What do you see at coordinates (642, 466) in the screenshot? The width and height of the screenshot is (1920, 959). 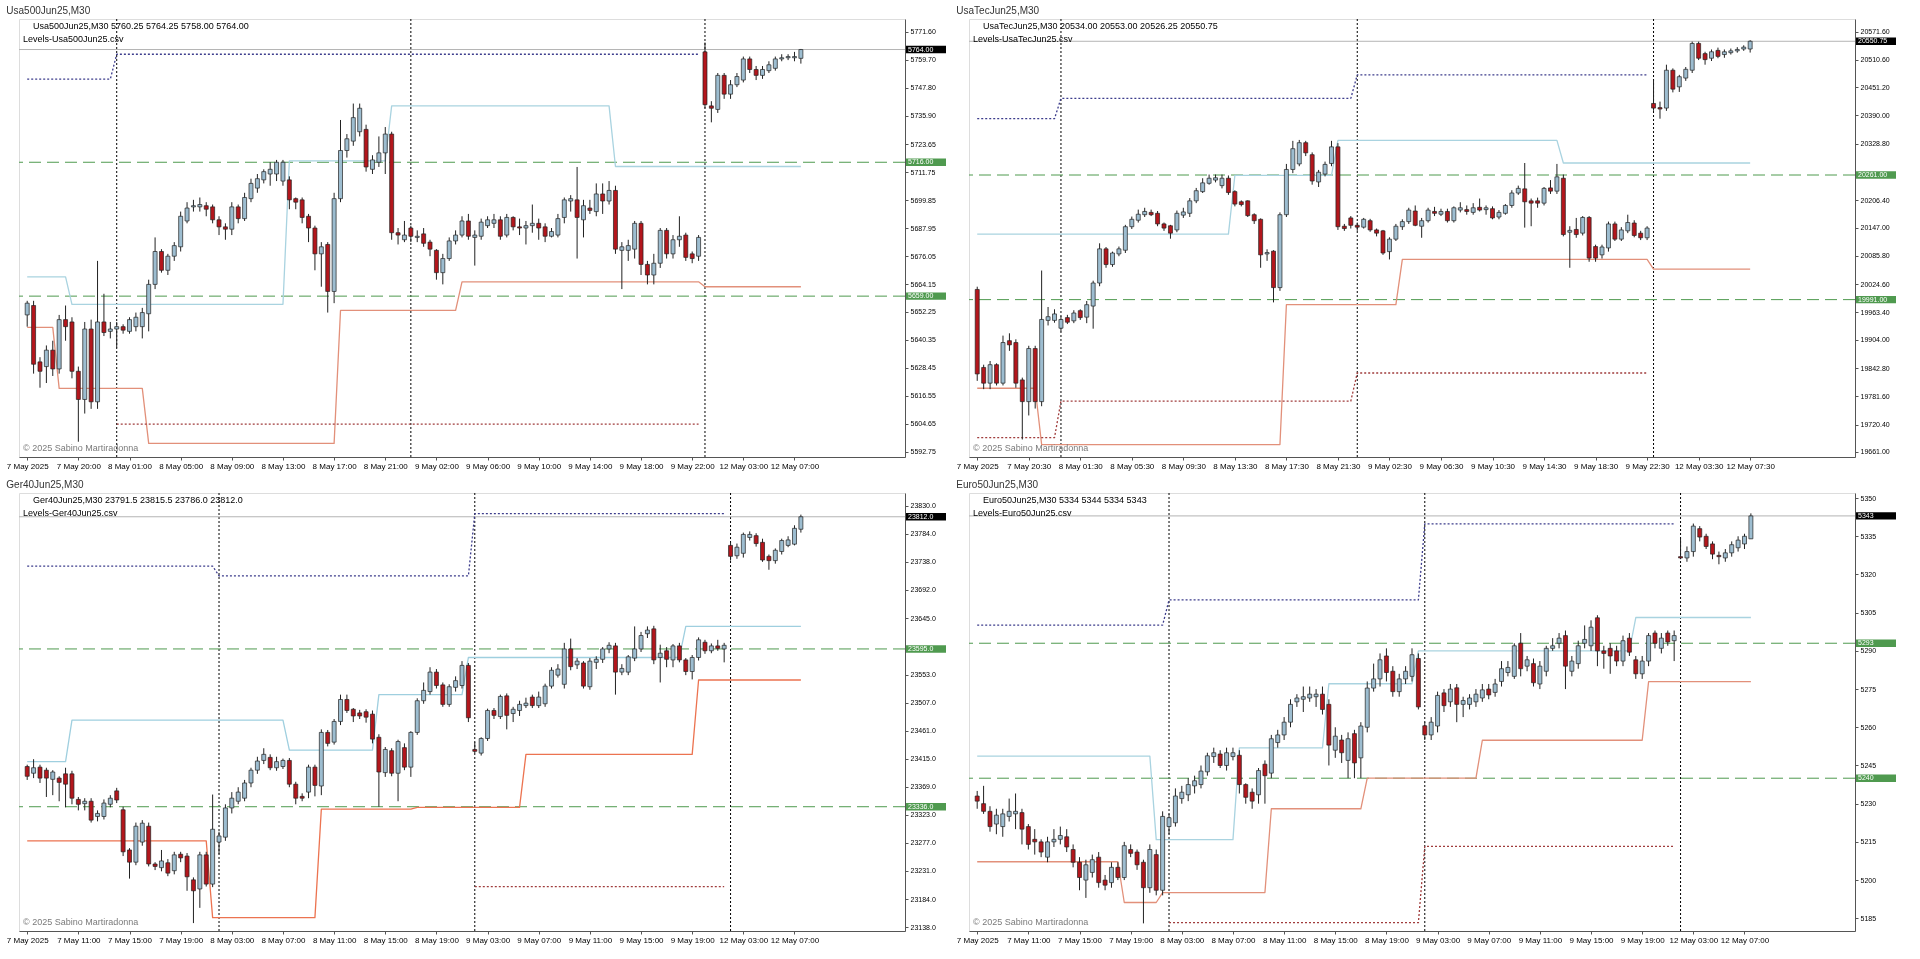 I see `x-tick-label: 9 May 18:00` at bounding box center [642, 466].